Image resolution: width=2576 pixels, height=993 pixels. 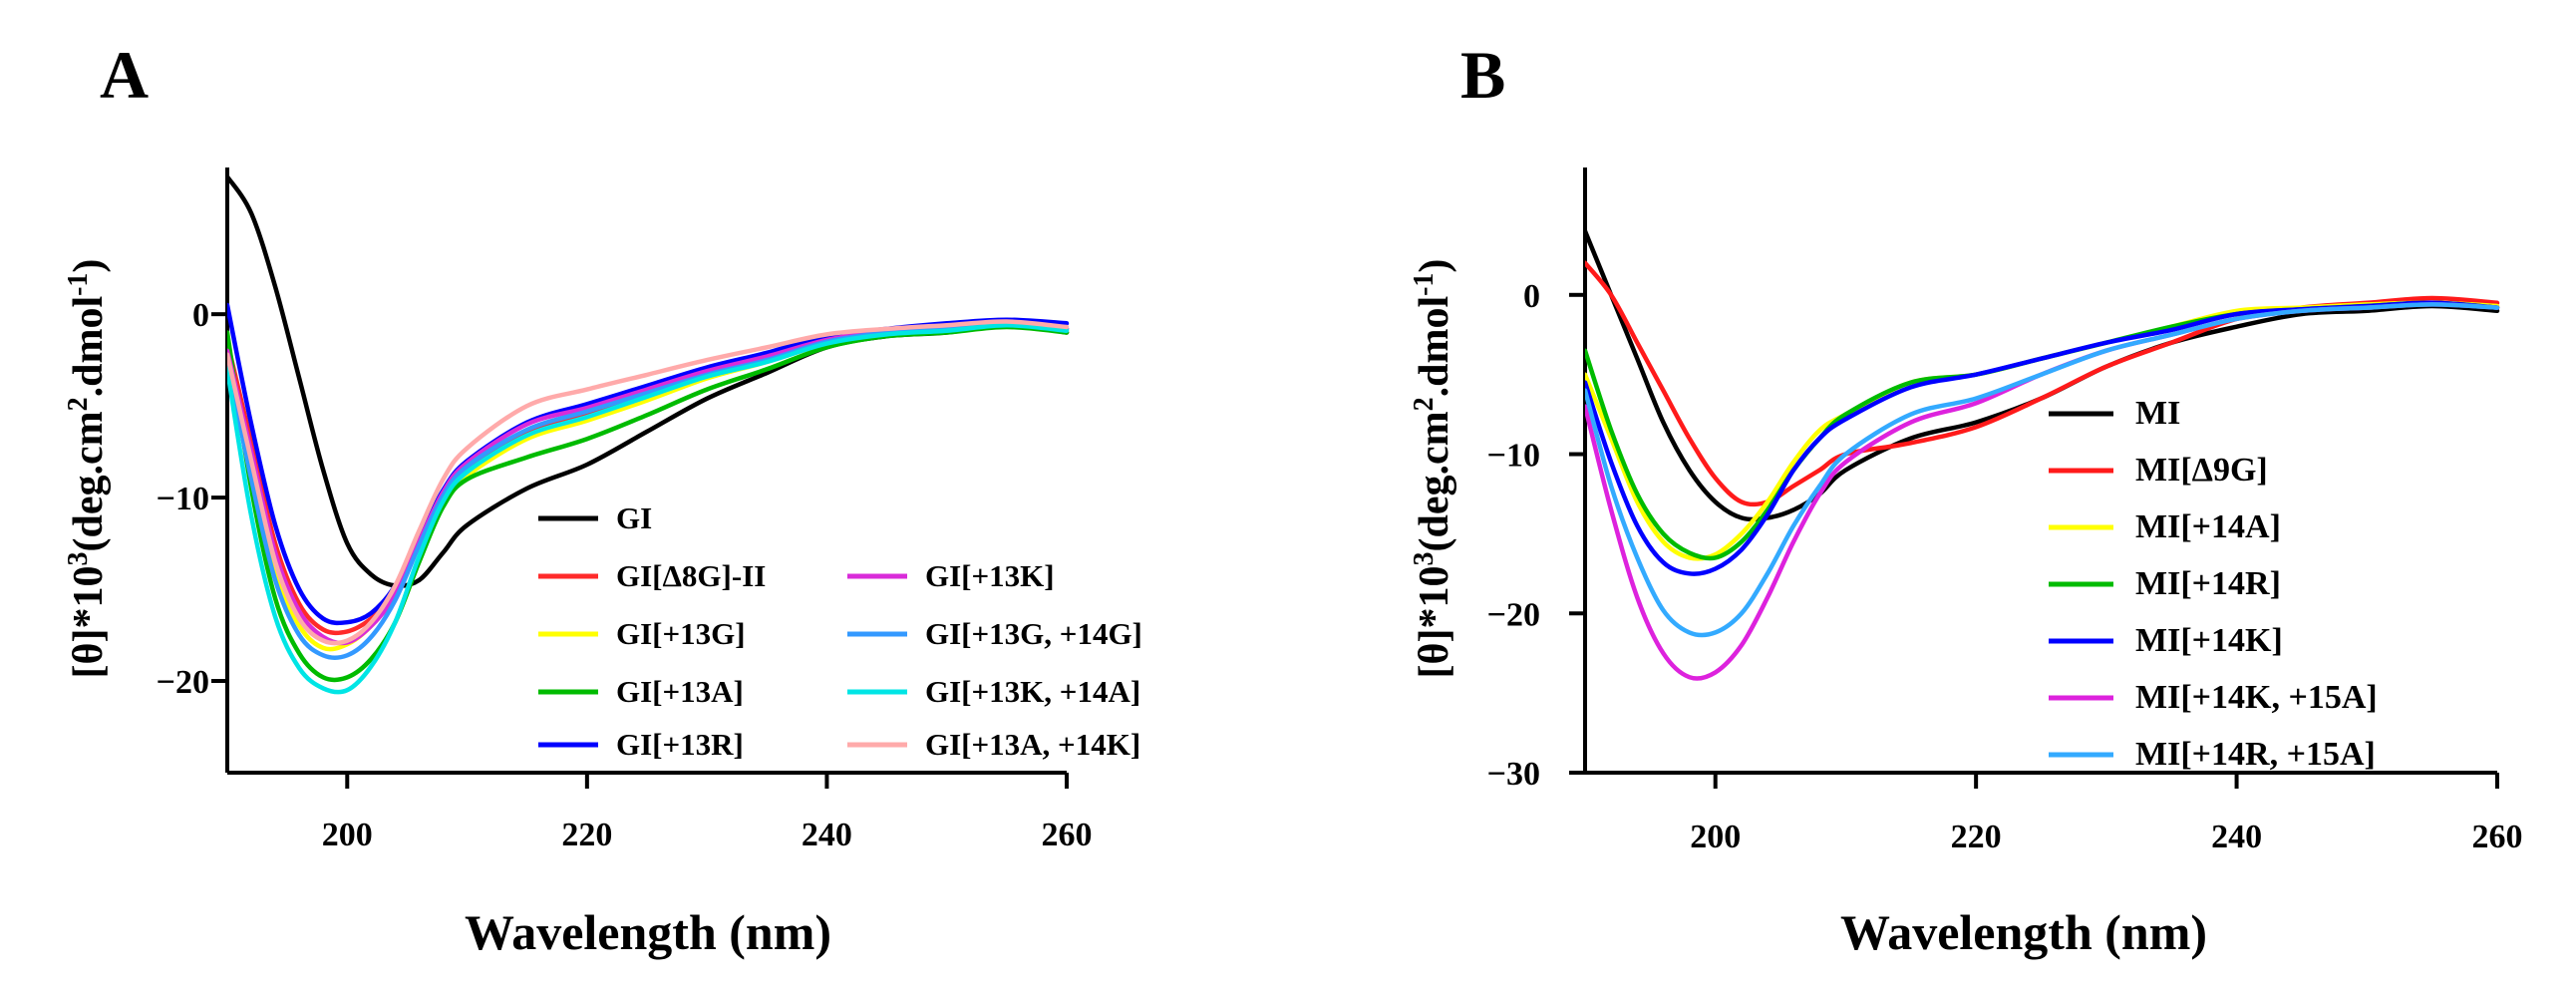 I want to click on panel-a-legend-label: GI[+13G], so click(x=681, y=633).